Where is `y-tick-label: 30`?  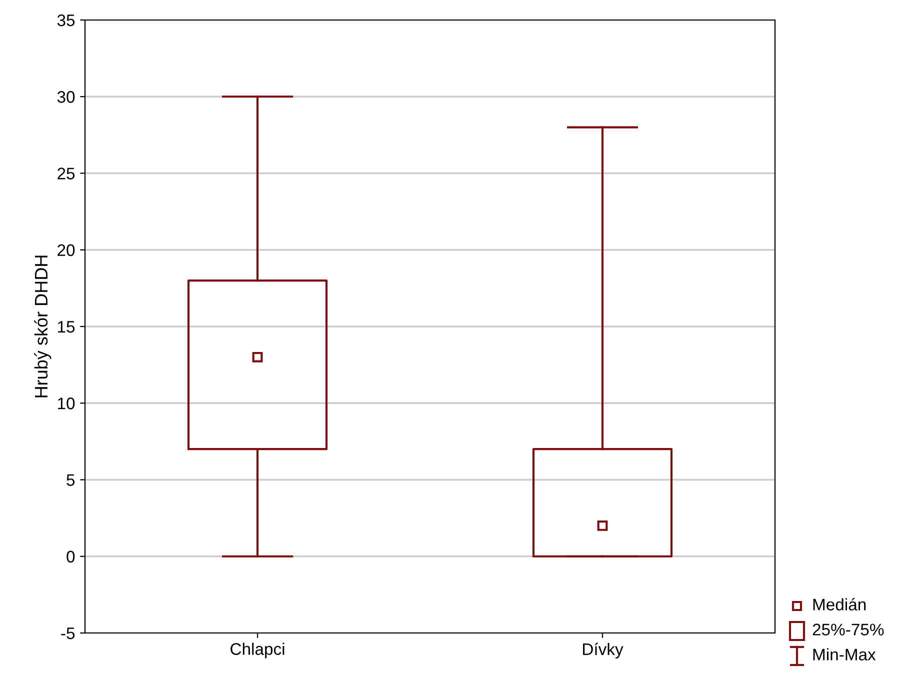 y-tick-label: 30 is located at coordinates (66, 97).